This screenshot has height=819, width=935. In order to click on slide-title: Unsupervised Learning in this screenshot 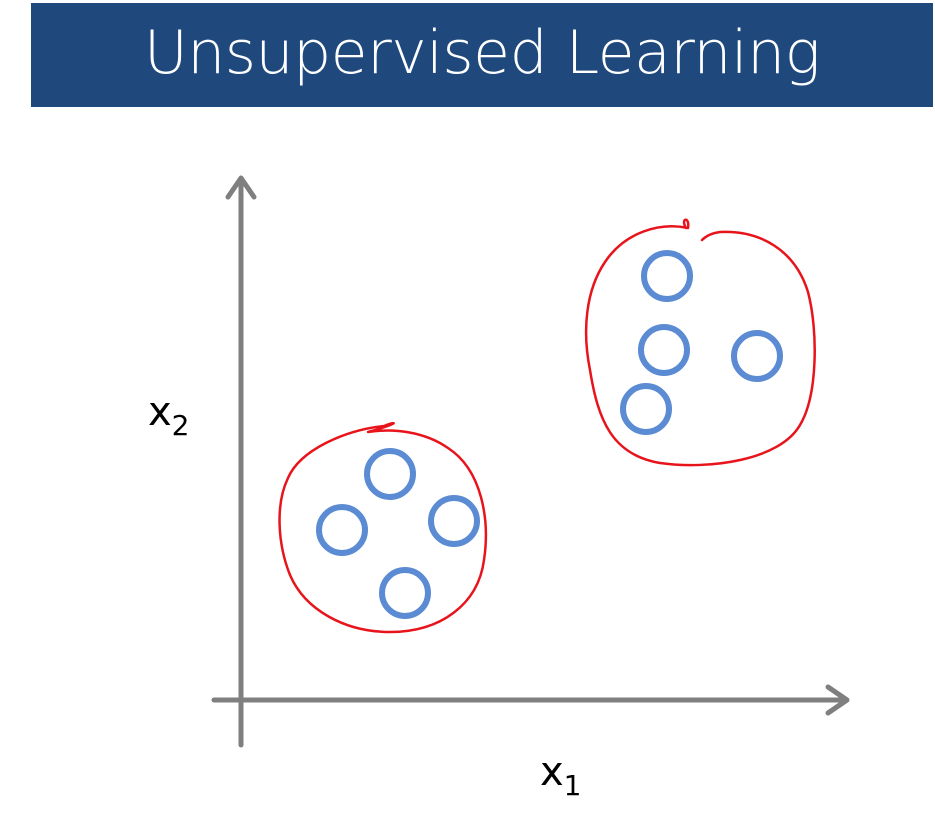, I will do `click(482, 53)`.